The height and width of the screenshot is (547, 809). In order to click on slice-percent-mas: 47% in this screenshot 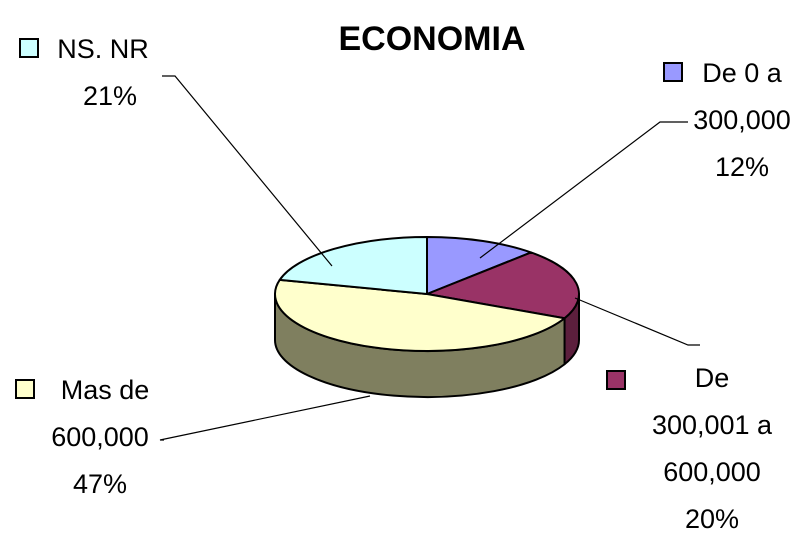, I will do `click(100, 484)`.